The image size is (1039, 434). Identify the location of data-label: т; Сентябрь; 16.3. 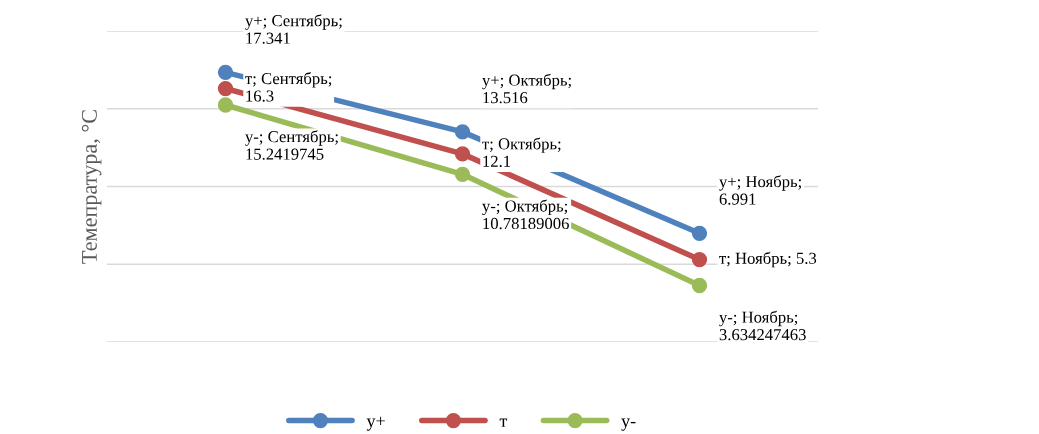
(288, 87).